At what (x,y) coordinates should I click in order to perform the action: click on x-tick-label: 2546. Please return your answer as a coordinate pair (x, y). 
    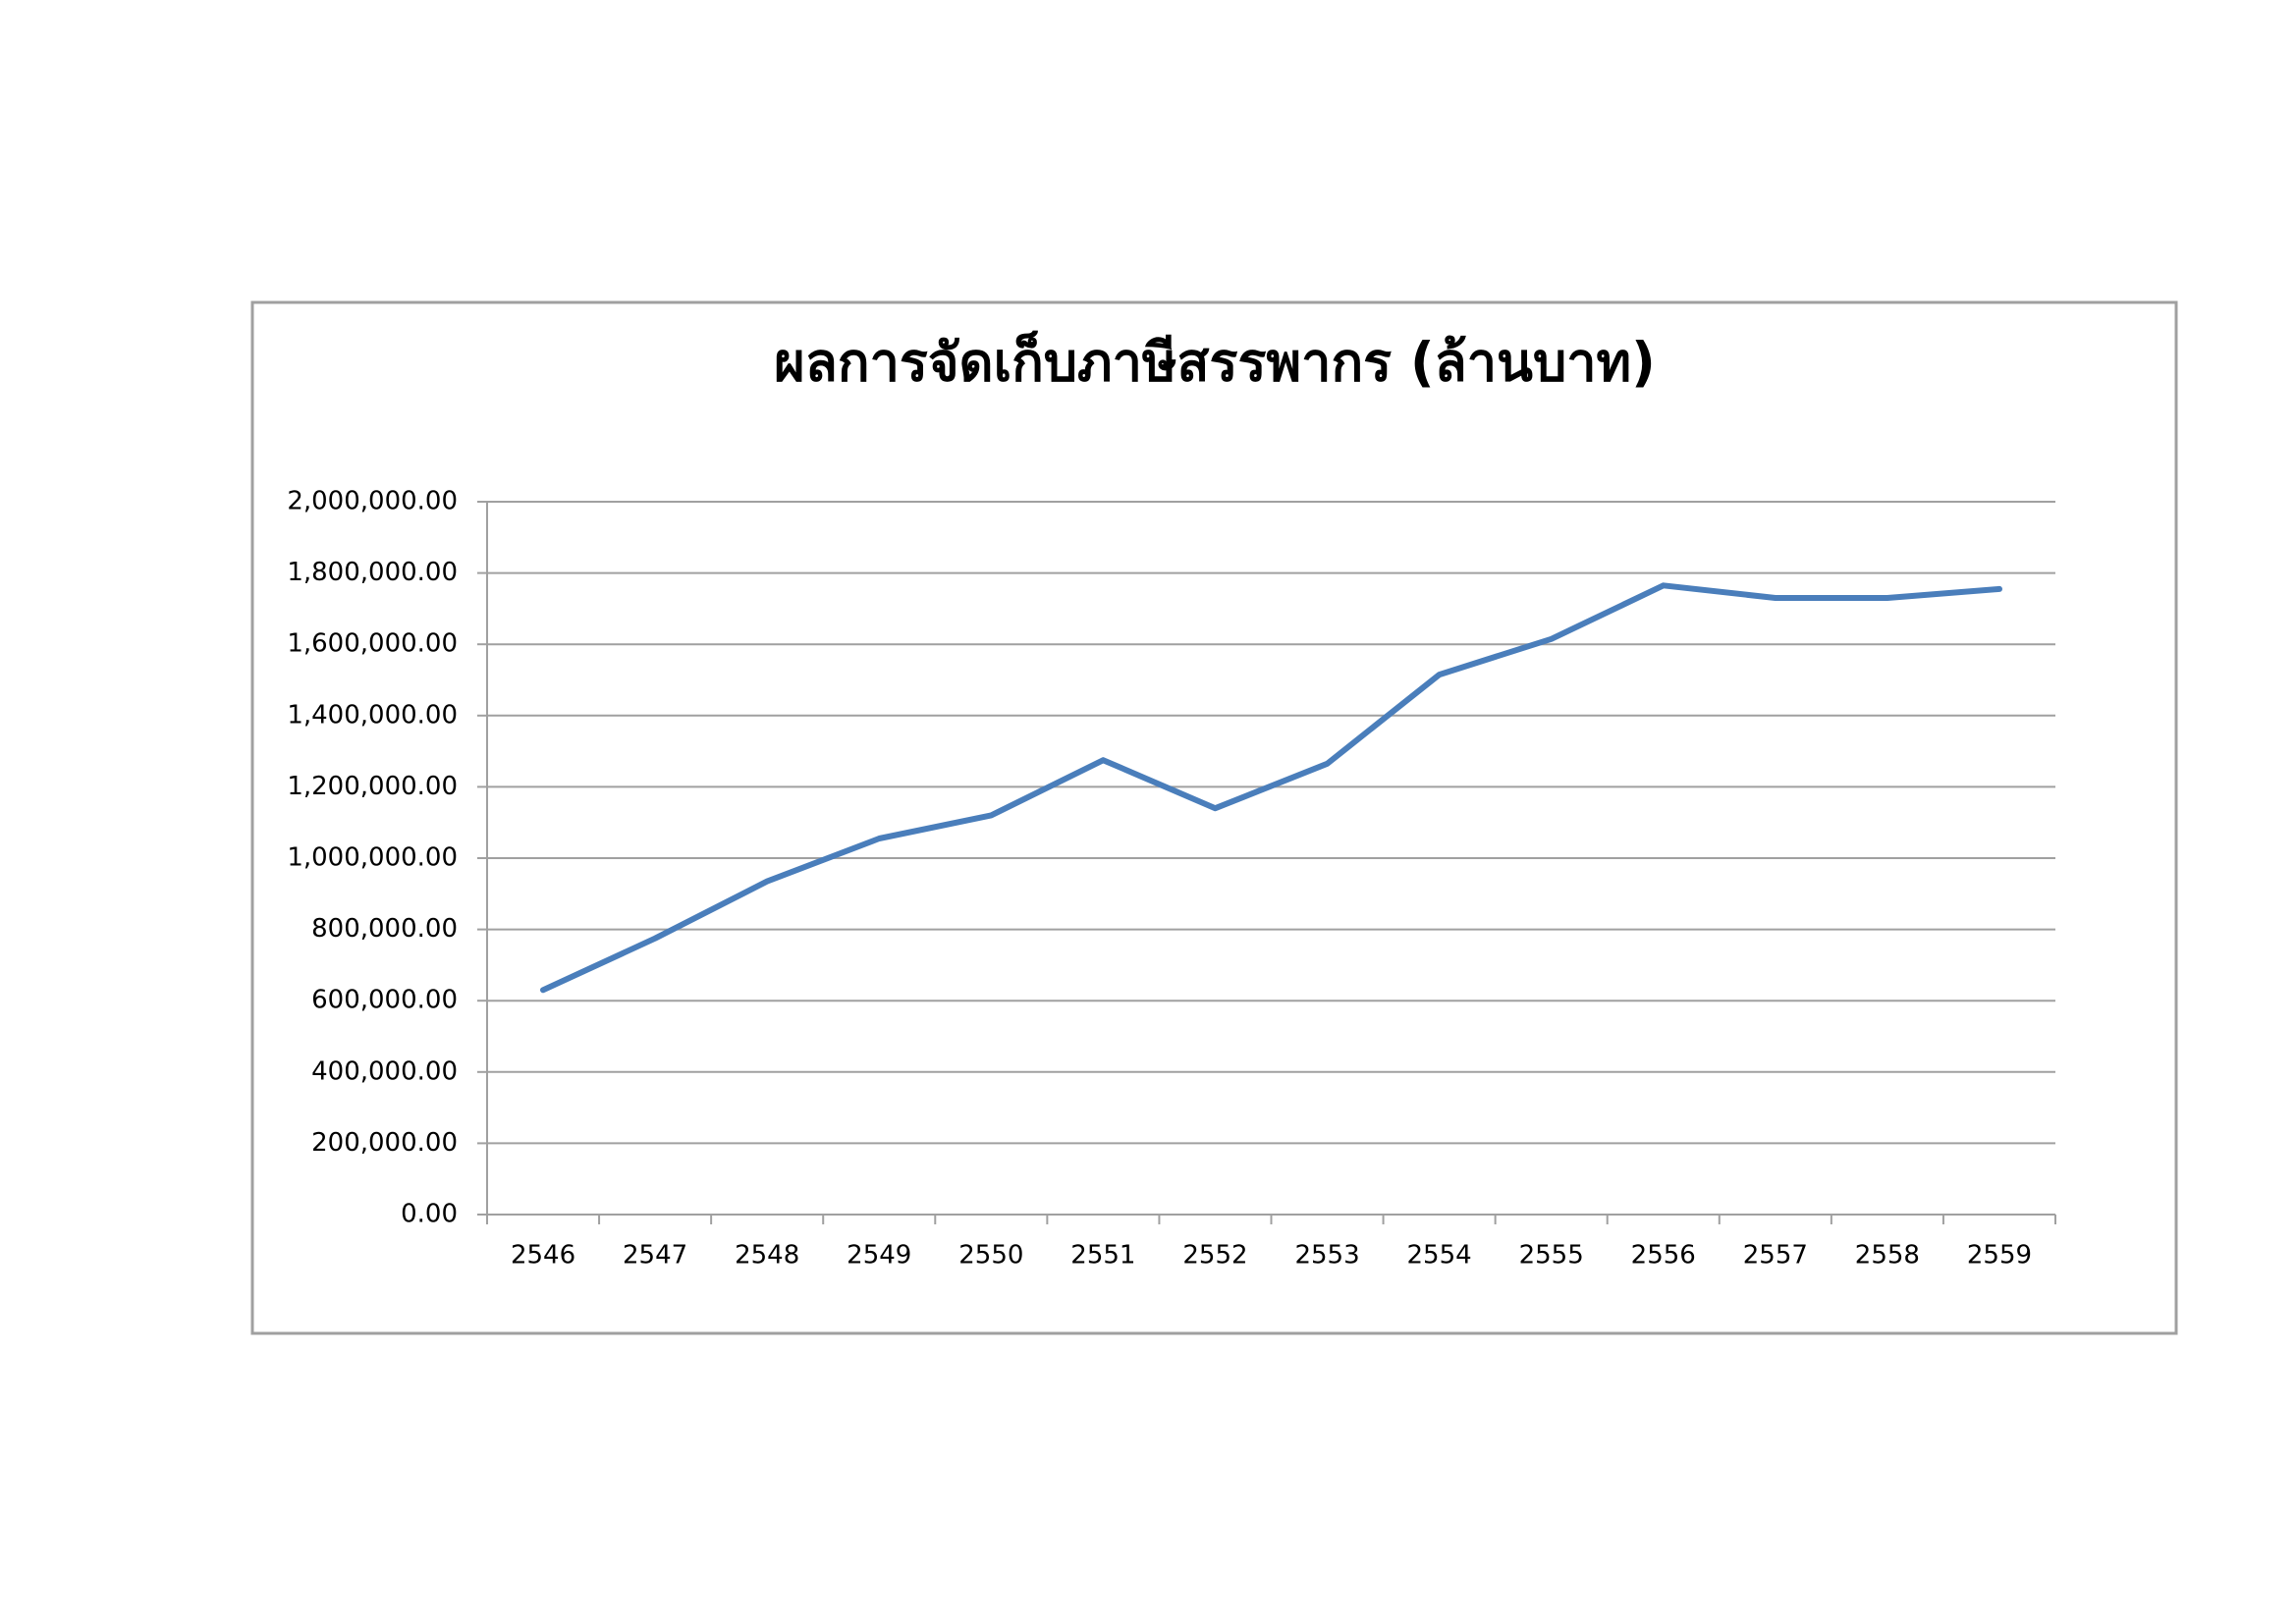
    Looking at the image, I should click on (543, 1256).